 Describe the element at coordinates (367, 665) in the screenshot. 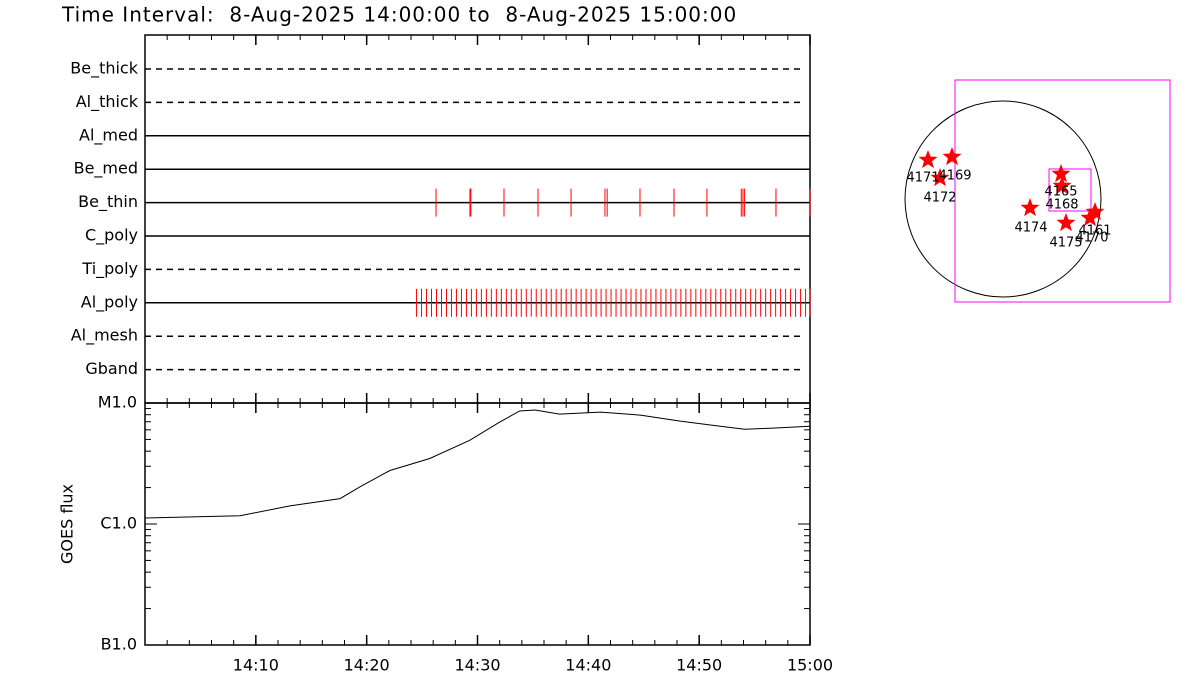

I see `x-tick-label: 14:20` at that location.